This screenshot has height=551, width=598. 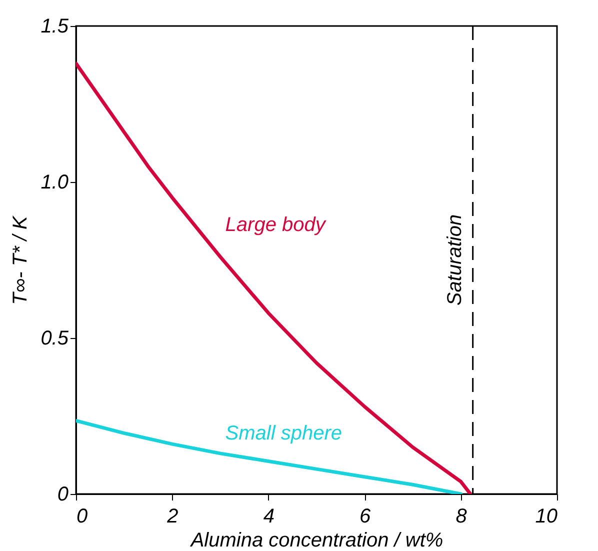 I want to click on x-axis-title: Alumina concentration / wt%, so click(x=317, y=540).